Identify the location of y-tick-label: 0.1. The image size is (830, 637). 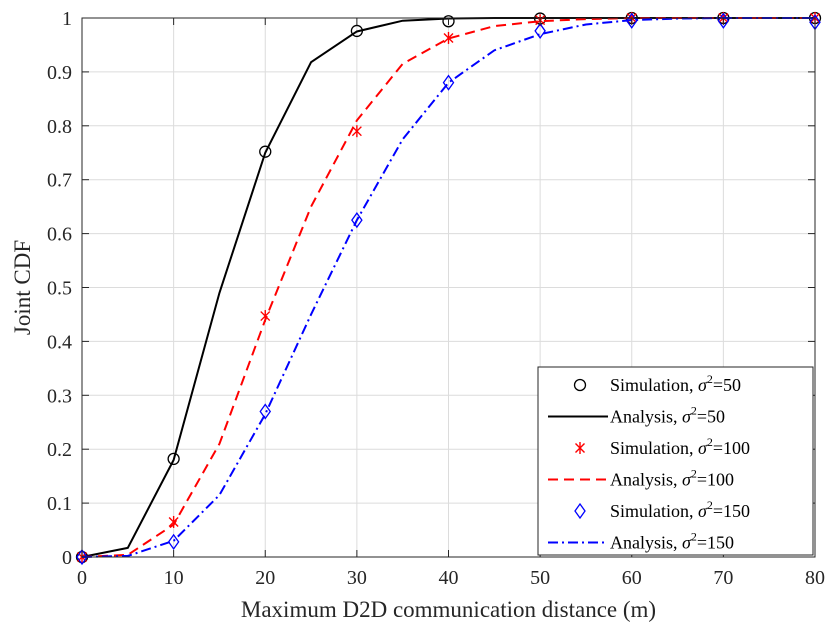
(59, 504).